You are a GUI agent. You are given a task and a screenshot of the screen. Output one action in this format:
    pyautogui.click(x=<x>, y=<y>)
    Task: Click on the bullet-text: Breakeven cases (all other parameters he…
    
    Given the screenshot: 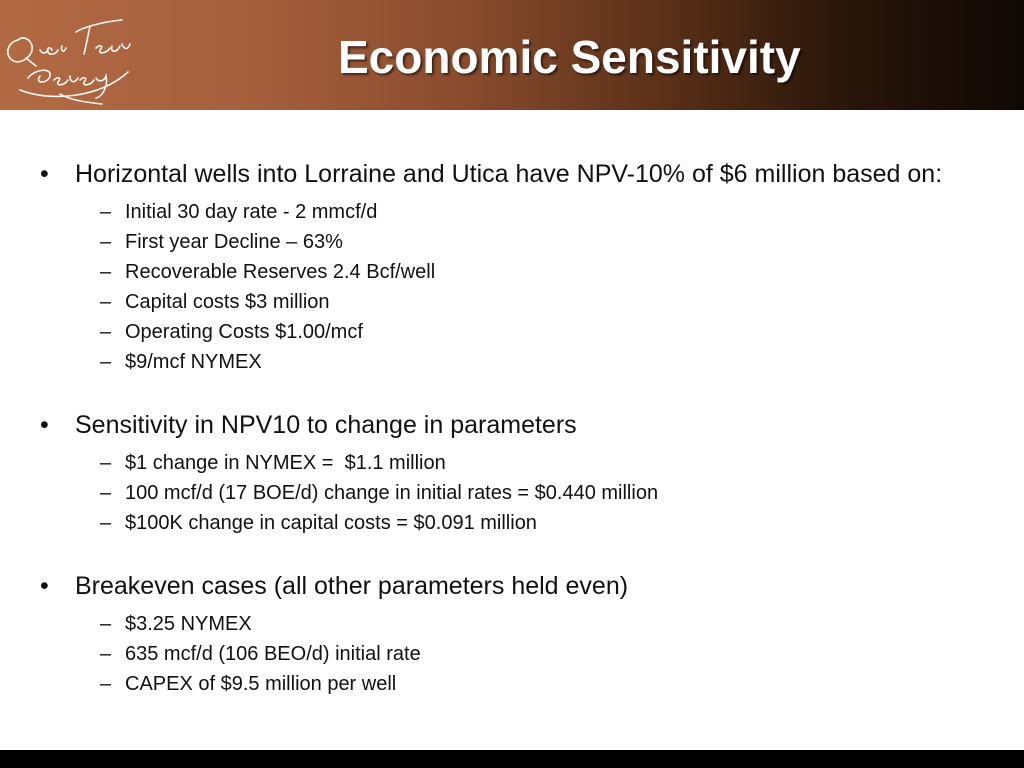 What is the action you would take?
    pyautogui.click(x=352, y=586)
    